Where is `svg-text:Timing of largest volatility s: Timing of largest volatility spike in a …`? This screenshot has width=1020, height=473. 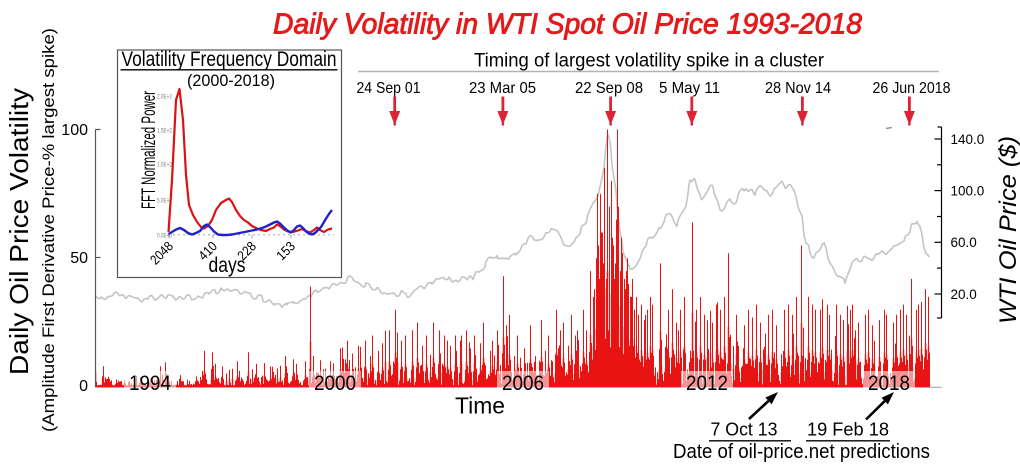 svg-text:Timing of largest volatility s: Timing of largest volatility spike in a … is located at coordinates (649, 61).